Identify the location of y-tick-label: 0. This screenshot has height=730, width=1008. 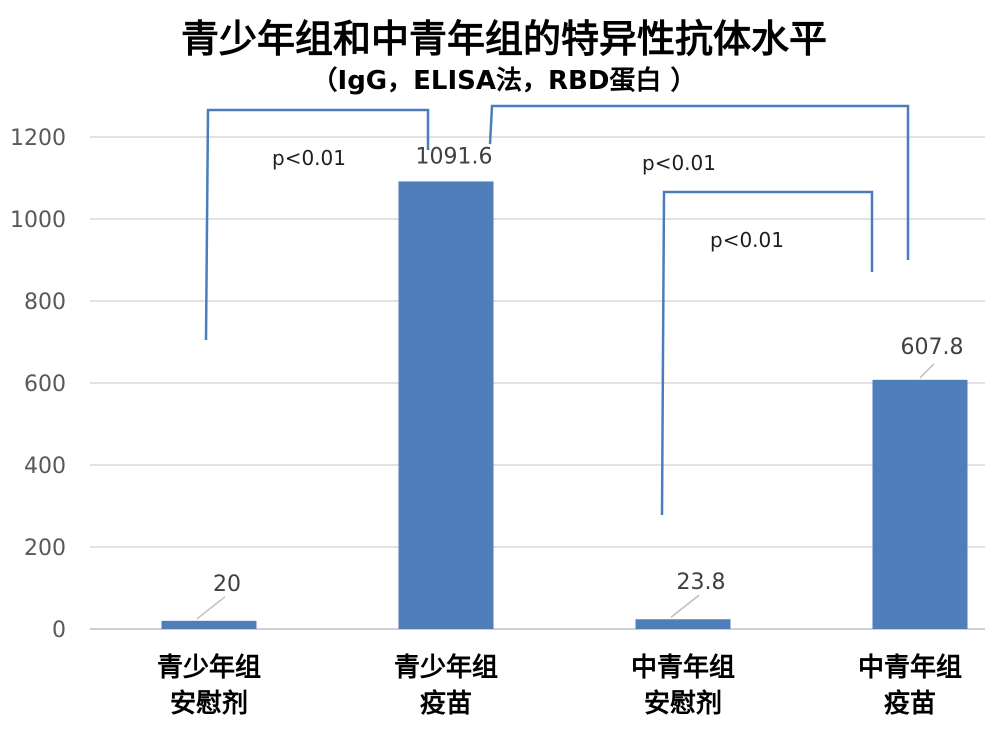
(59, 630).